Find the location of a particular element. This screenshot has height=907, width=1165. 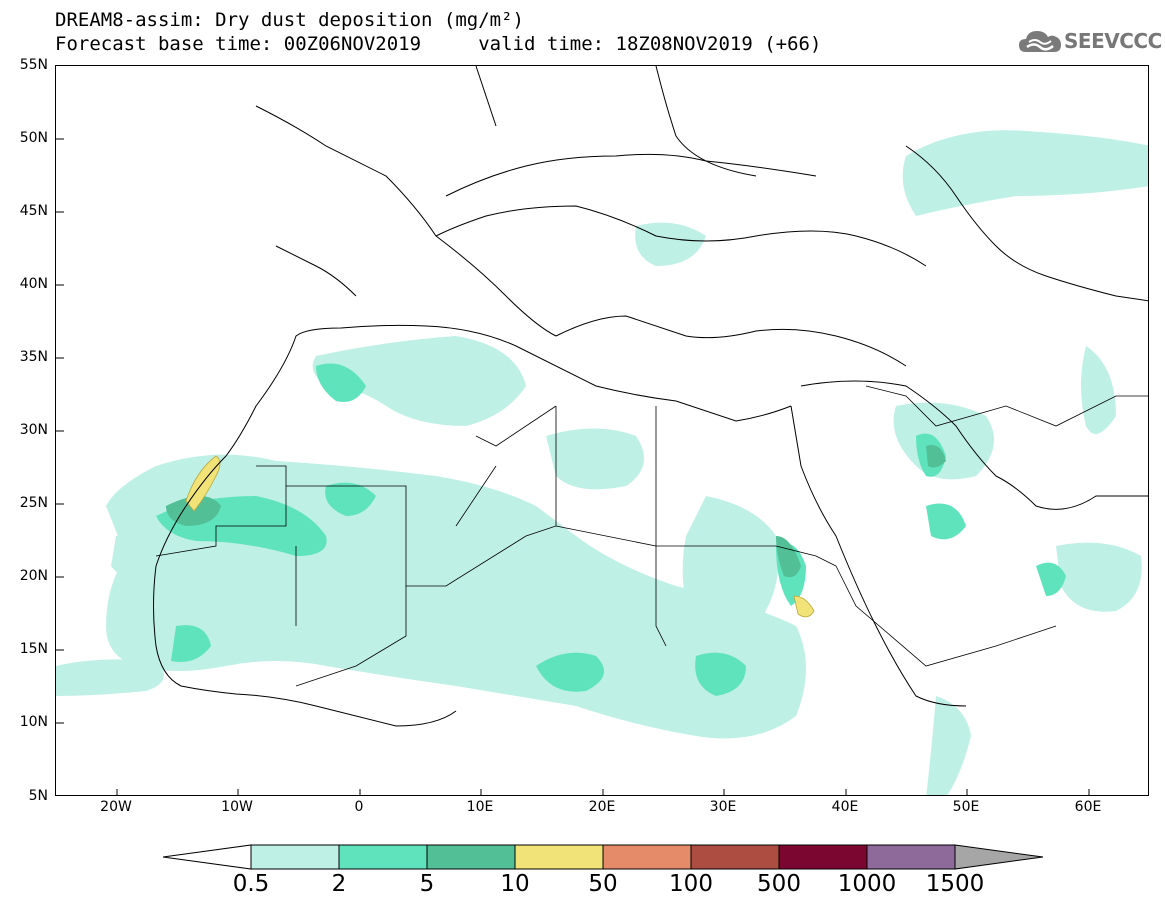

cloud-icon is located at coordinates (1040, 41).